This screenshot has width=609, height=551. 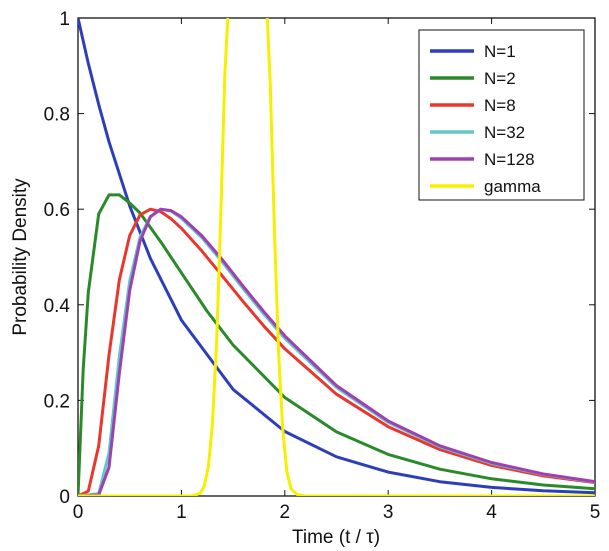 I want to click on y-axis-title: Probability Density, so click(x=20, y=257).